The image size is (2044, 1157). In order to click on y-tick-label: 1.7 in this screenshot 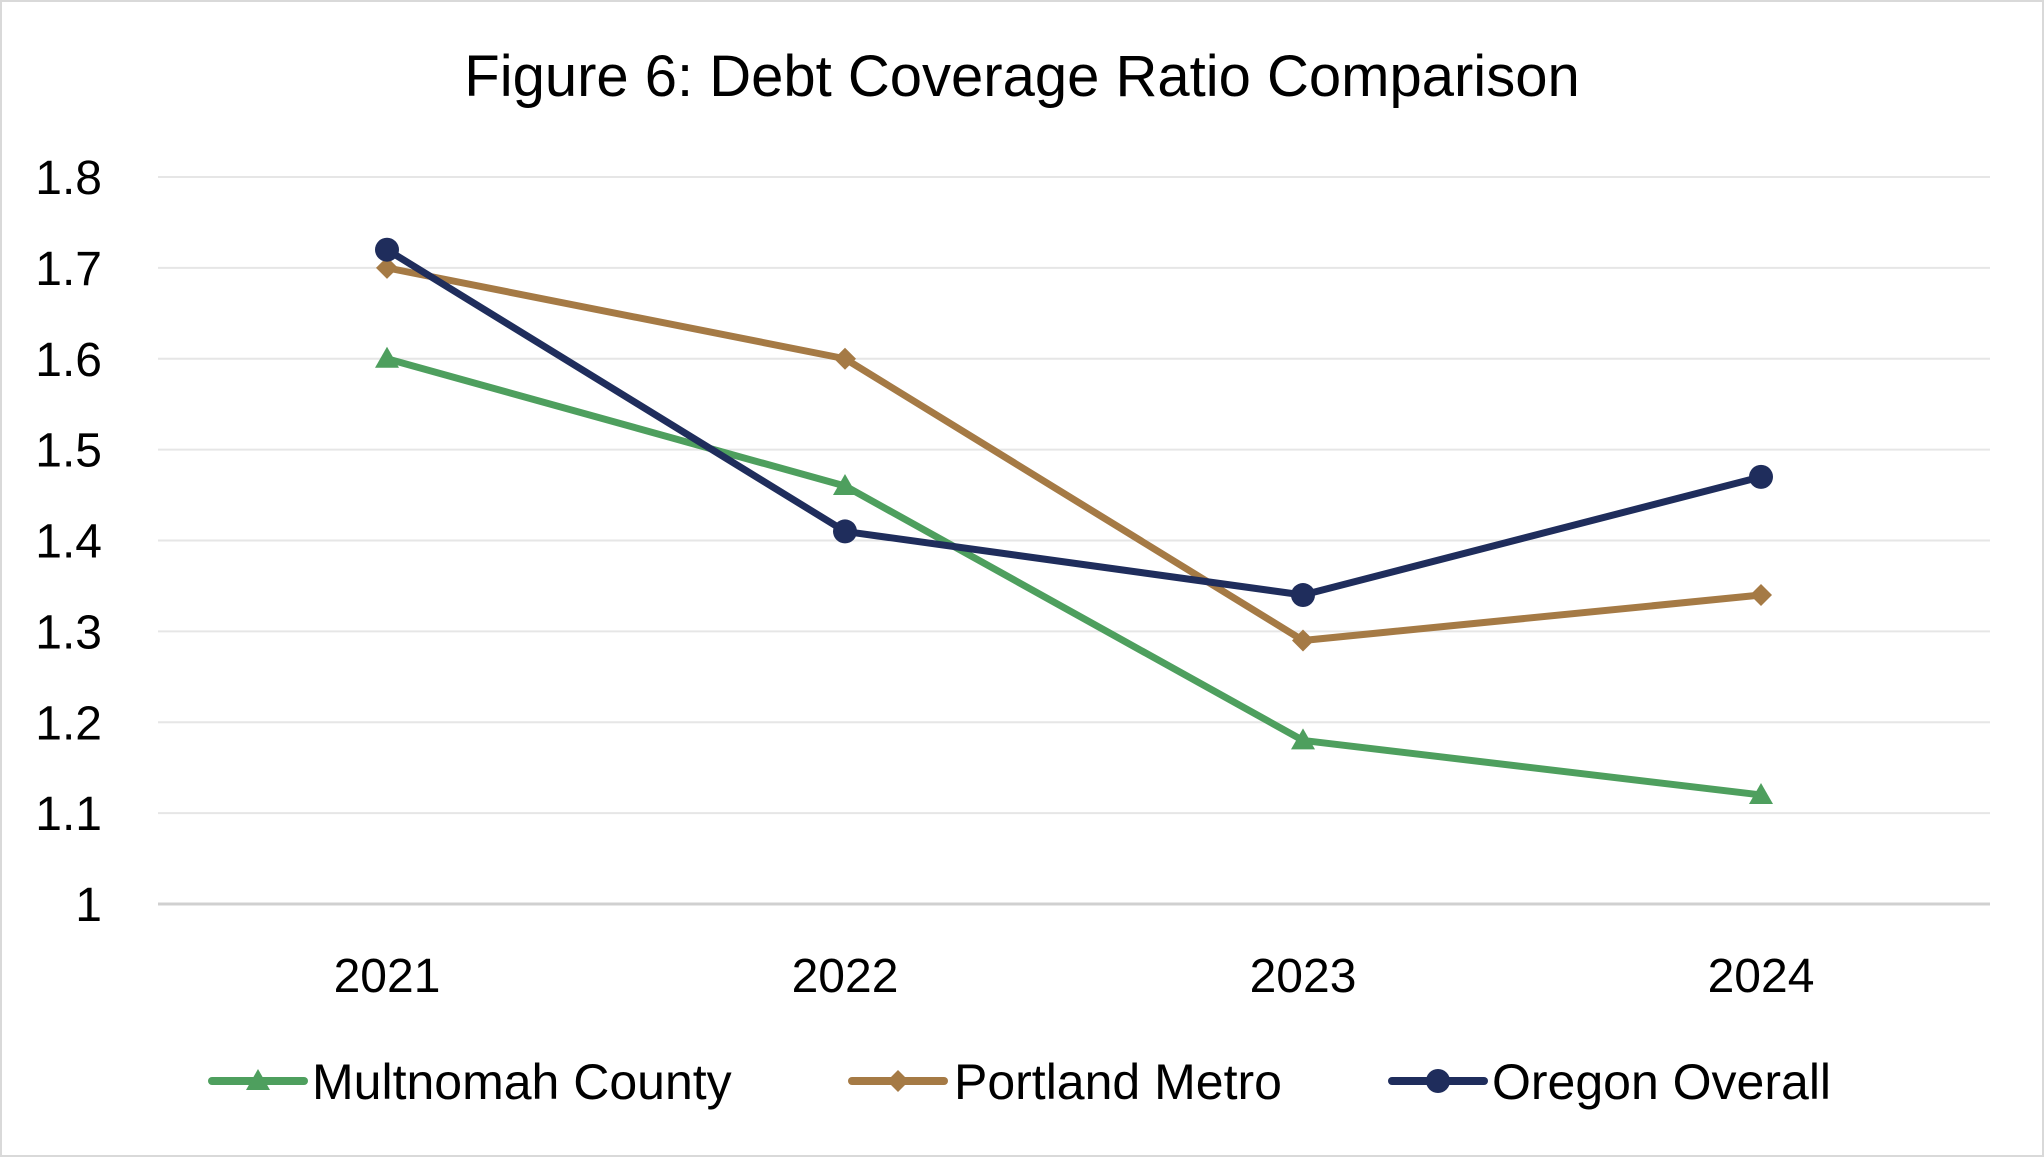, I will do `click(68, 269)`.